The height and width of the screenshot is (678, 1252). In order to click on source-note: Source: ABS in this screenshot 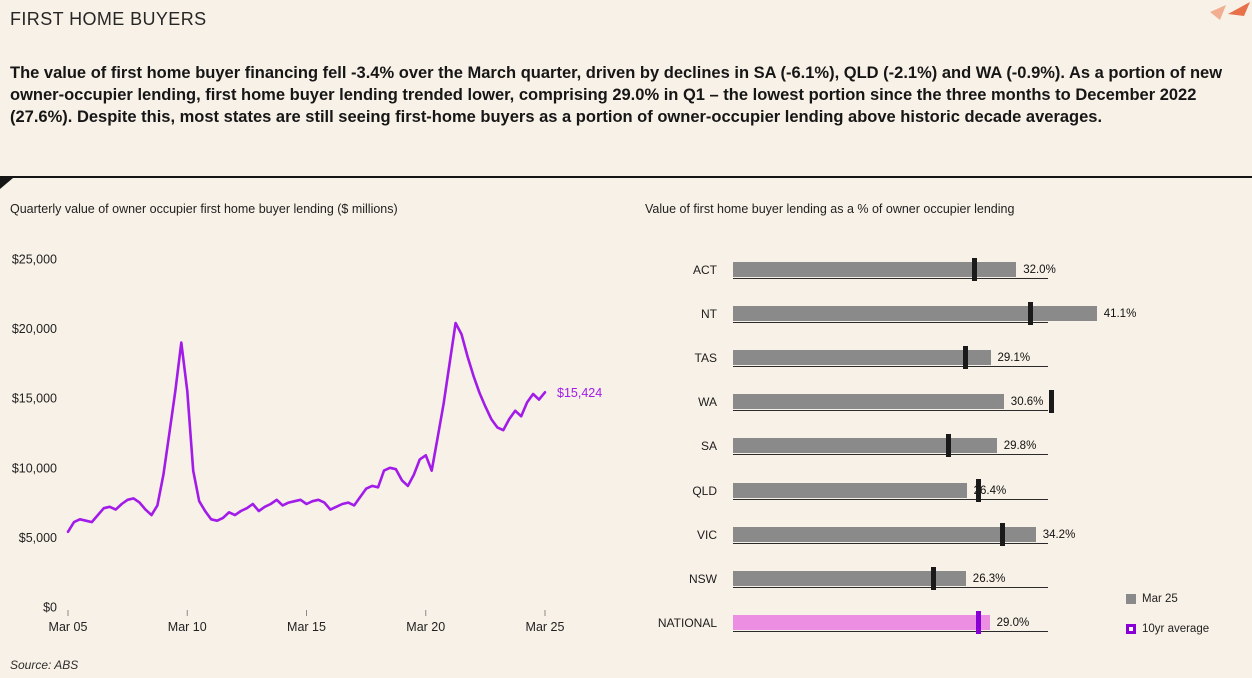, I will do `click(44, 665)`.